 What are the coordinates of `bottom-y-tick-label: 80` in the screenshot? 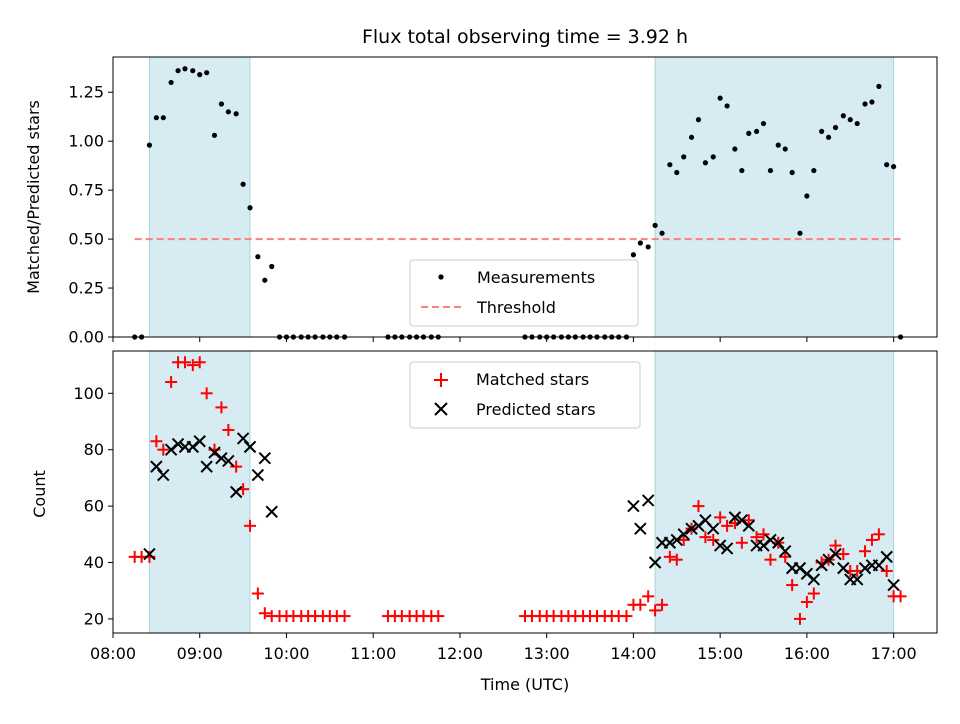 It's located at (94, 449).